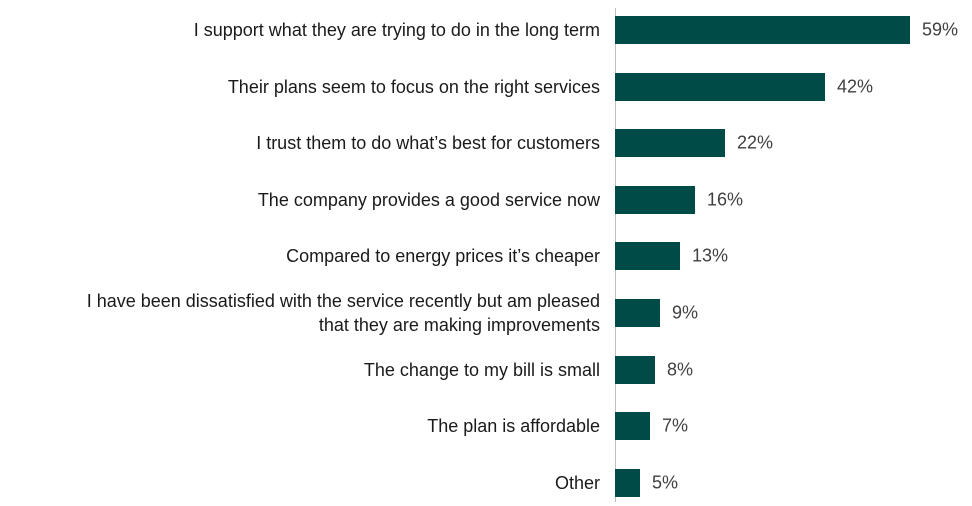 The width and height of the screenshot is (972, 506). I want to click on value-label: 9%, so click(685, 312).